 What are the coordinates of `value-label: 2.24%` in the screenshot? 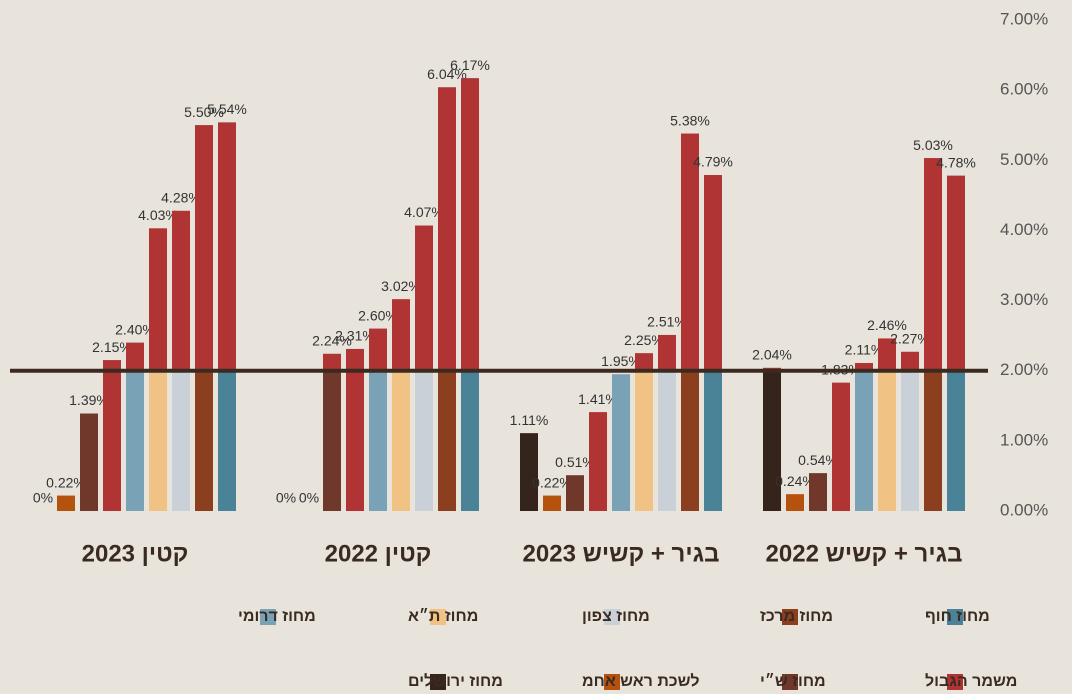 It's located at (332, 341).